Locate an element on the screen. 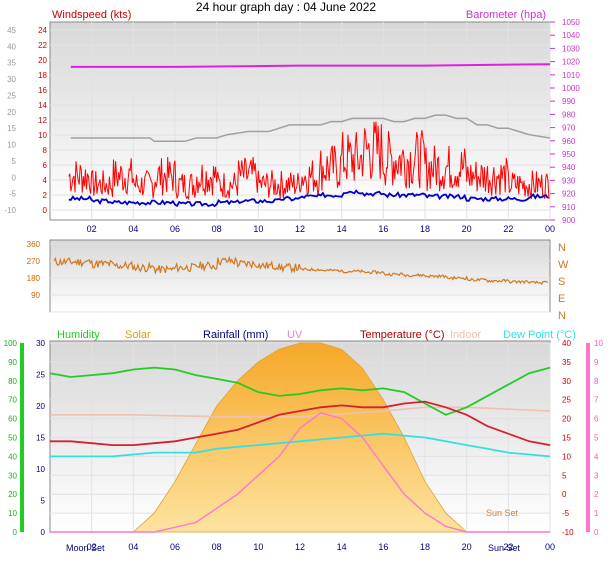 The height and width of the screenshot is (561, 608). gust-tick-label: 10 is located at coordinates (11, 145).